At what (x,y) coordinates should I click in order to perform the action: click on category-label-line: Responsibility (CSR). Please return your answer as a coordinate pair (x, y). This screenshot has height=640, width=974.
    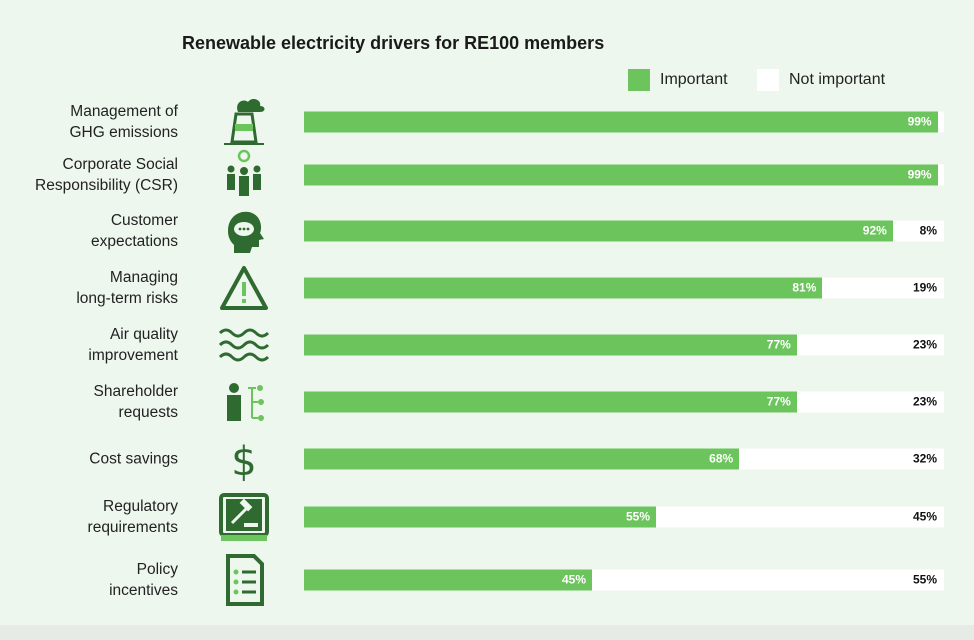
    Looking at the image, I should click on (106, 185).